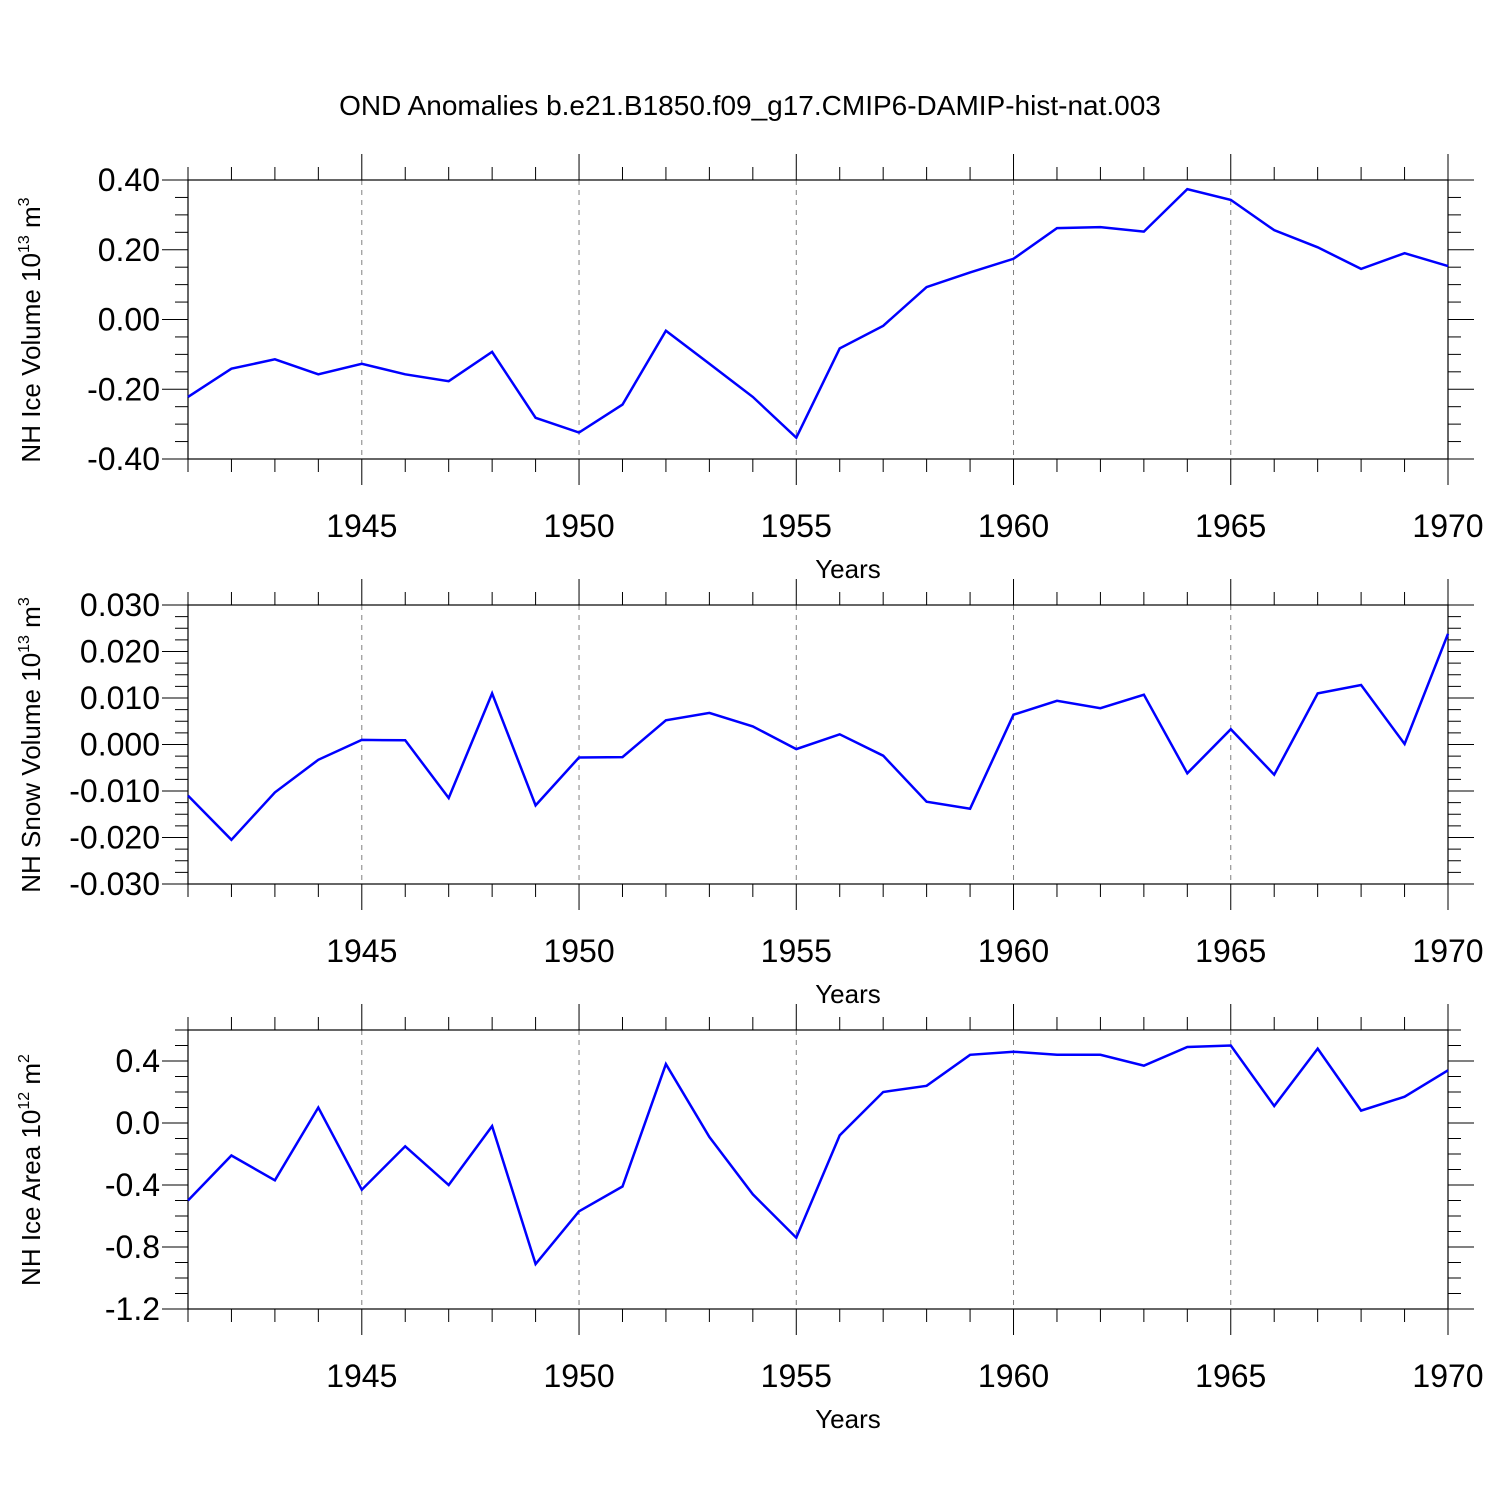  Describe the element at coordinates (123, 459) in the screenshot. I see `y-tick-label: -0.40` at that location.